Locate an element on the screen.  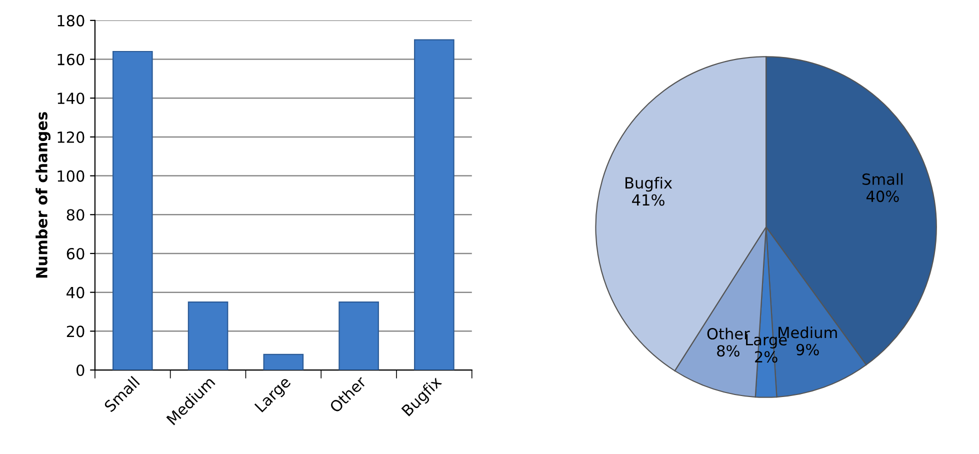
y-tick-label: 120 is located at coordinates (71, 137).